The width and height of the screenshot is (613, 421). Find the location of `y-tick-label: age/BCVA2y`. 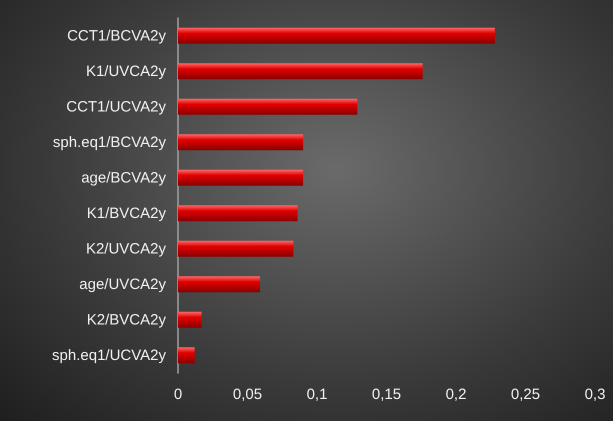

y-tick-label: age/BCVA2y is located at coordinates (123, 177).